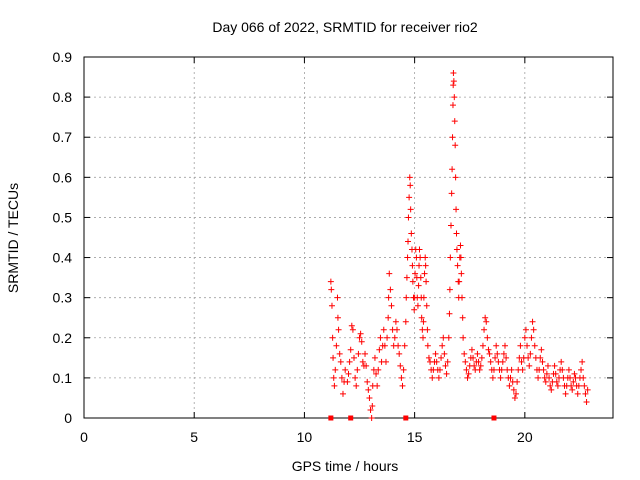 The height and width of the screenshot is (480, 640). What do you see at coordinates (84, 437) in the screenshot?
I see `x-tick-label: 0` at bounding box center [84, 437].